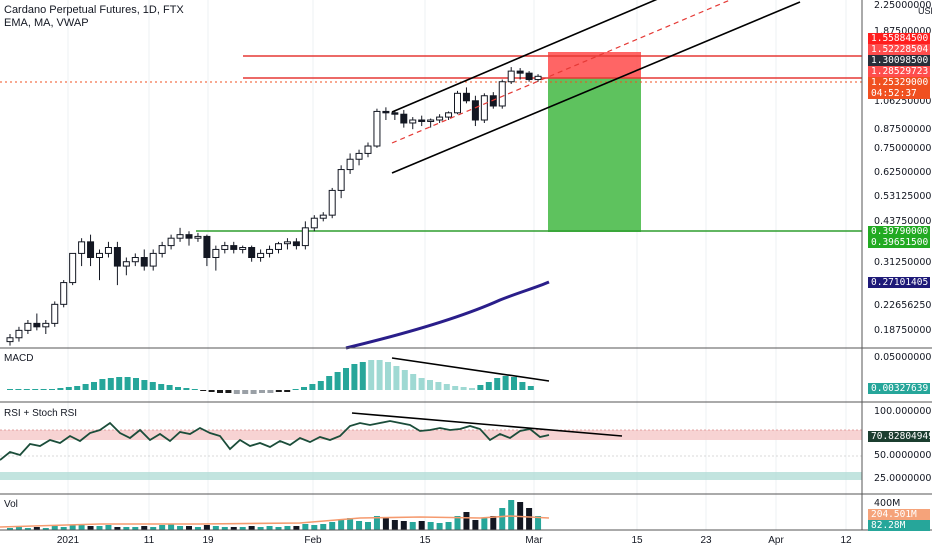 Image resolution: width=932 pixels, height=550 pixels. I want to click on channel-upper, so click(524, 56).